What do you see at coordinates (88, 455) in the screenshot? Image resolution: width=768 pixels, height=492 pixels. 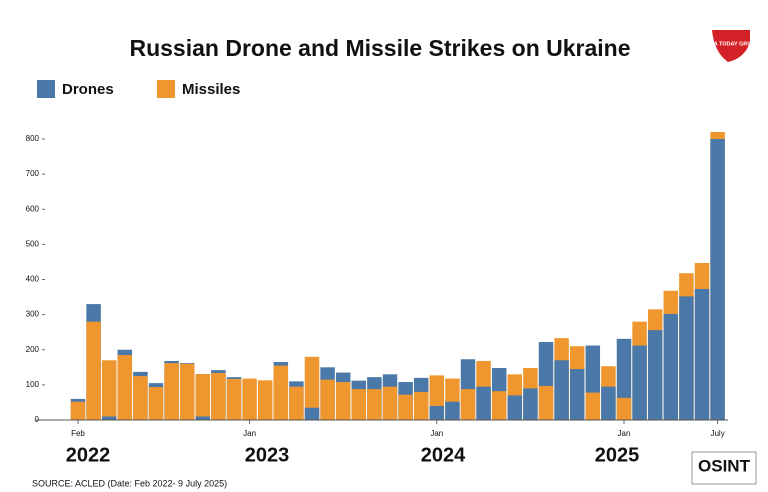 I see `year-label: 2022` at bounding box center [88, 455].